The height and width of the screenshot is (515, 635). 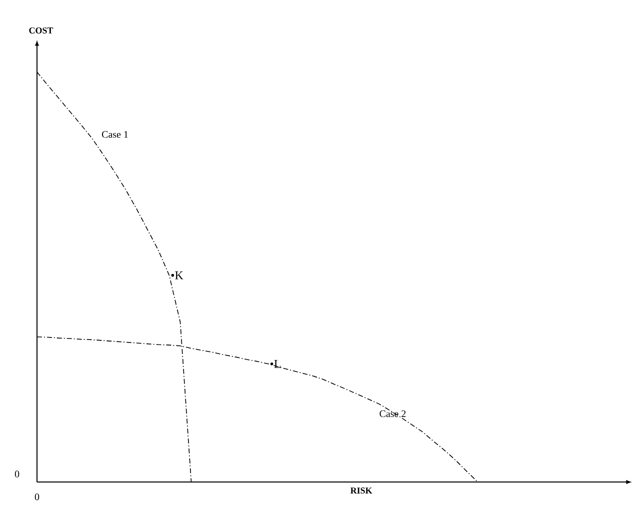 What do you see at coordinates (41, 30) in the screenshot?
I see `y-axis-title: COST` at bounding box center [41, 30].